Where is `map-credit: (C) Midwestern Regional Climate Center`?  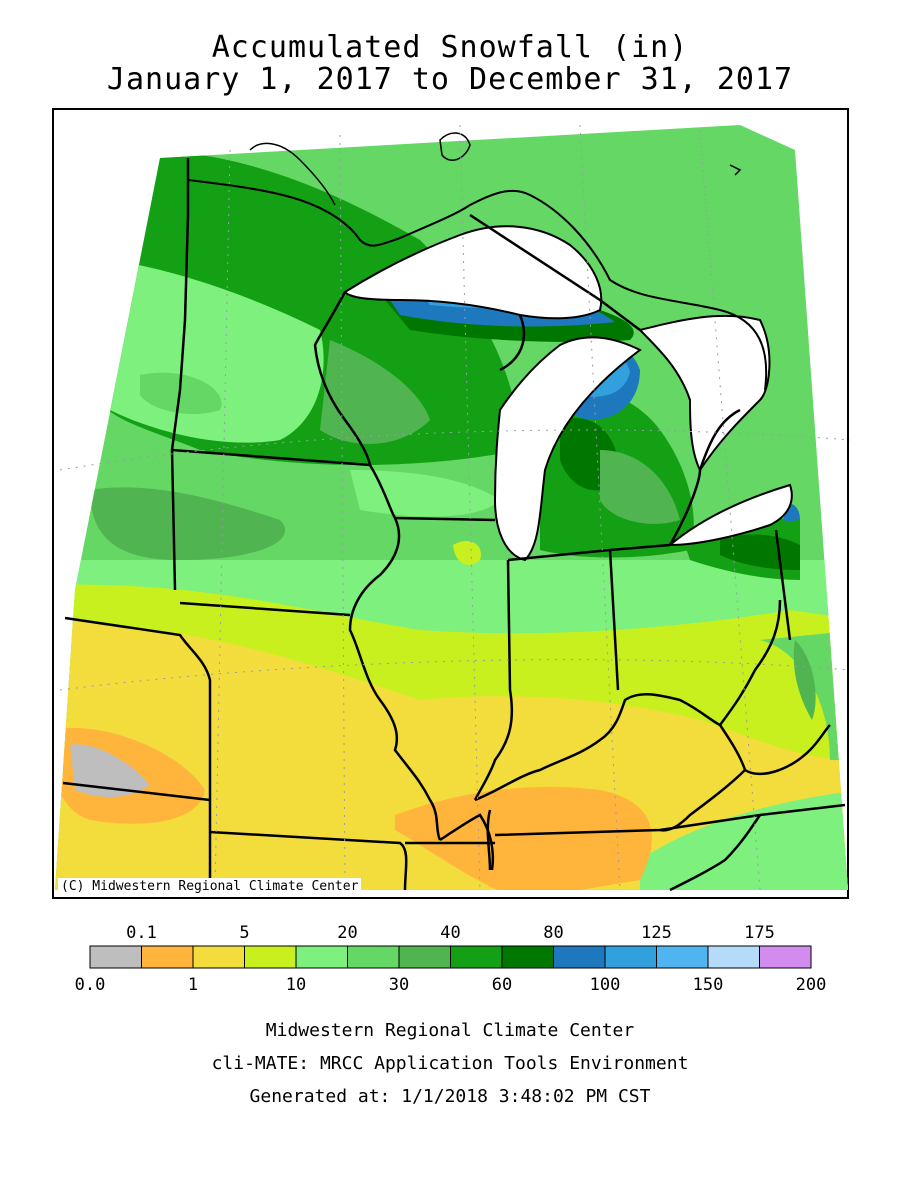 map-credit: (C) Midwestern Regional Climate Center is located at coordinates (210, 886).